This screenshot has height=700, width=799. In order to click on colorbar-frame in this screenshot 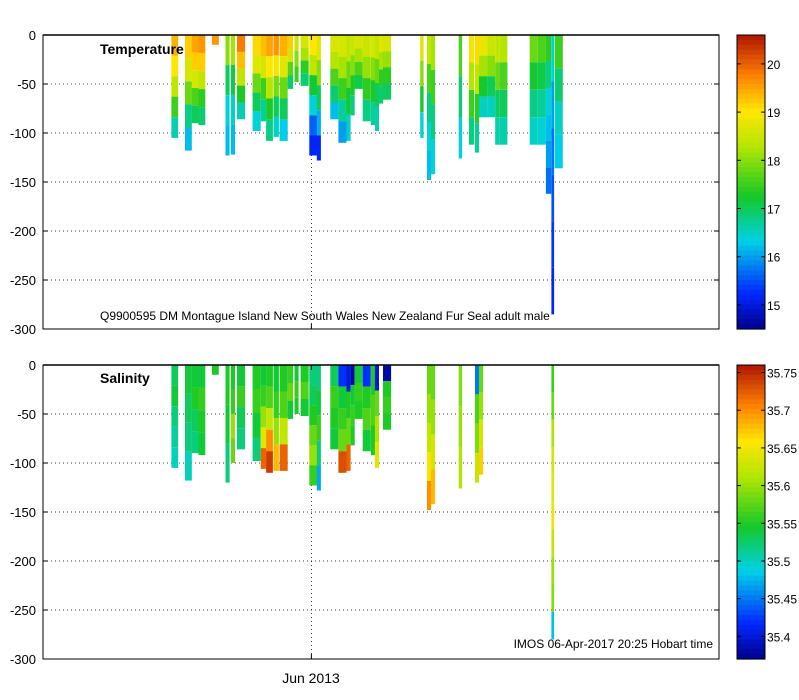, I will do `click(751, 182)`.